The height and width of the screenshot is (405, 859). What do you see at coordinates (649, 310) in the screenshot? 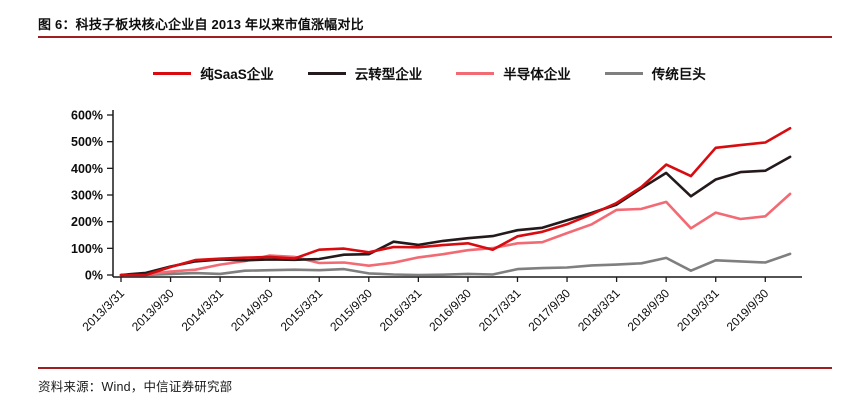
I see `x-tick-label: 2018/9/30` at bounding box center [649, 310].